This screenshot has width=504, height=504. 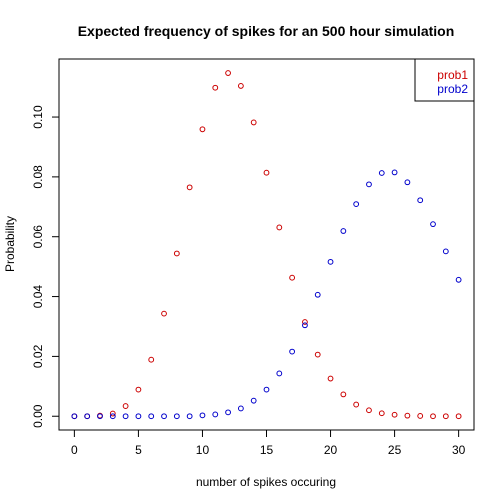 What do you see at coordinates (38, 117) in the screenshot?
I see `y-tick-label: 0.10` at bounding box center [38, 117].